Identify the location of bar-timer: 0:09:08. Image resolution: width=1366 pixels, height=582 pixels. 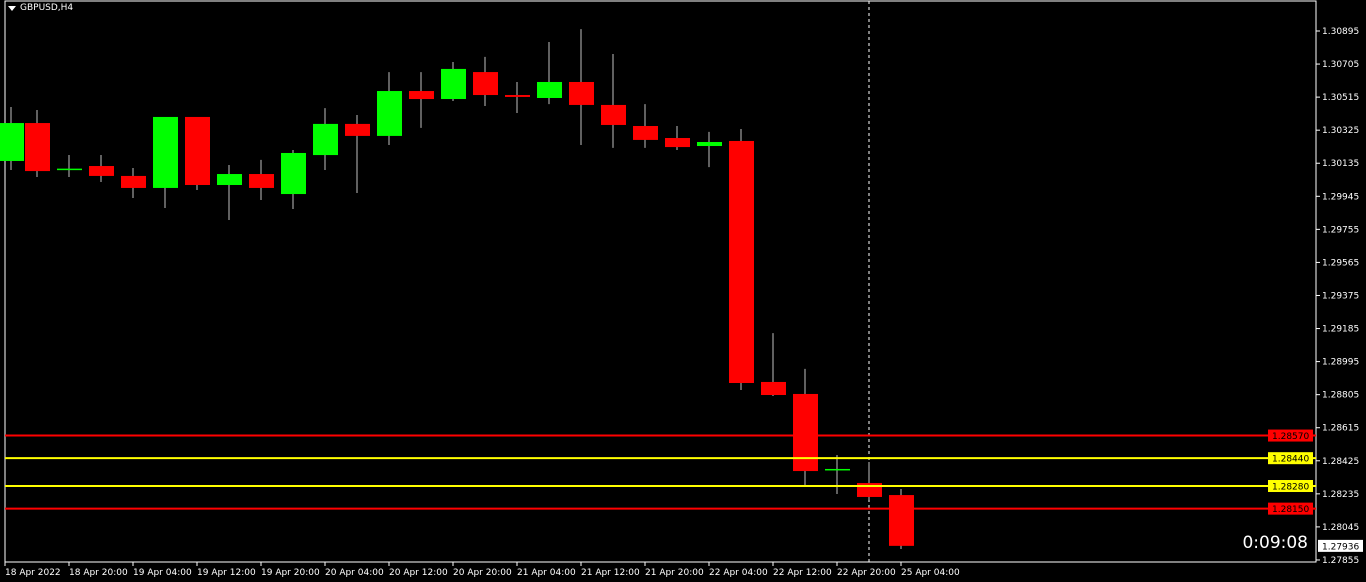
(1275, 543).